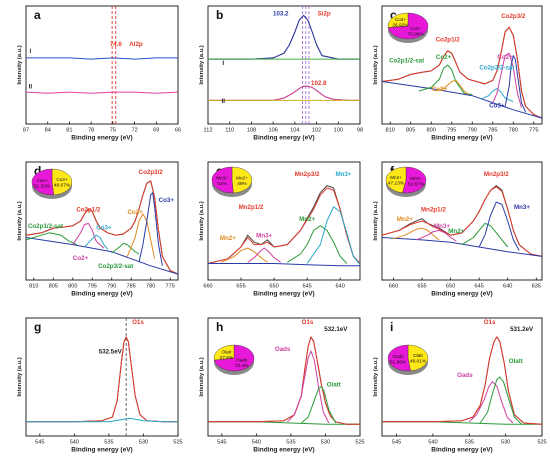  Describe the element at coordinates (221, 443) in the screenshot. I see `x-tick-label: 545` at that location.